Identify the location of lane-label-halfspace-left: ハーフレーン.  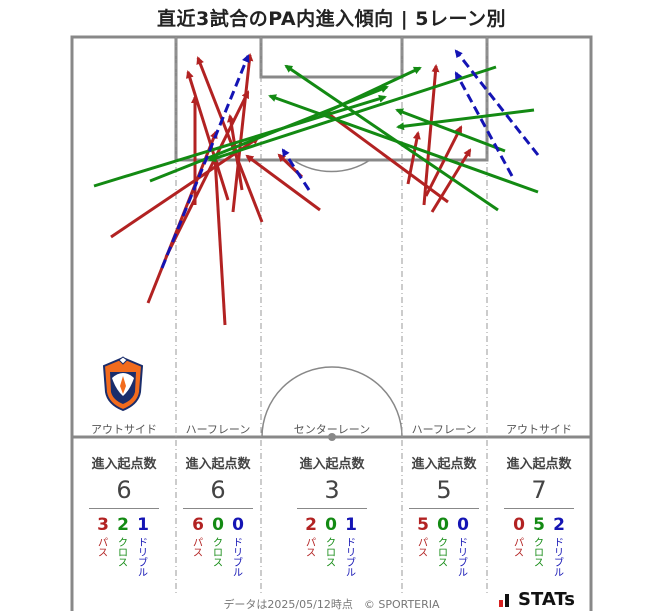
(218, 429).